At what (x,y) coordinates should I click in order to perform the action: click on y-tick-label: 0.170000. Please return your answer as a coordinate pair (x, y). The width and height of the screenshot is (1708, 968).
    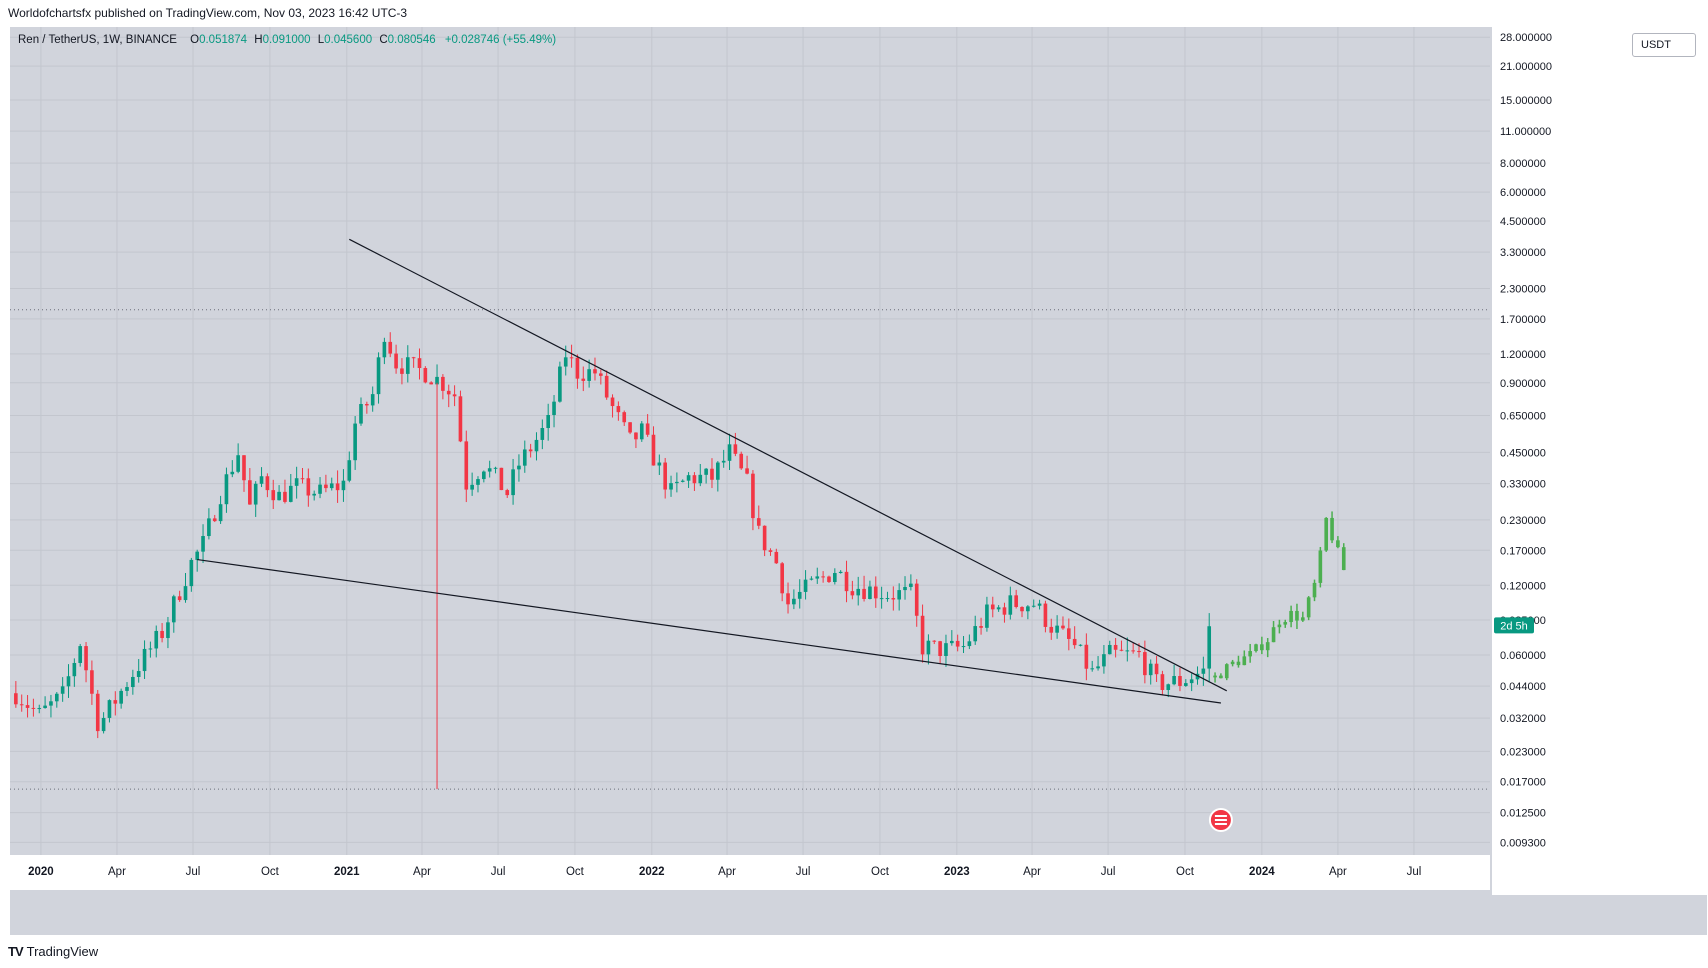
    Looking at the image, I should click on (1523, 551).